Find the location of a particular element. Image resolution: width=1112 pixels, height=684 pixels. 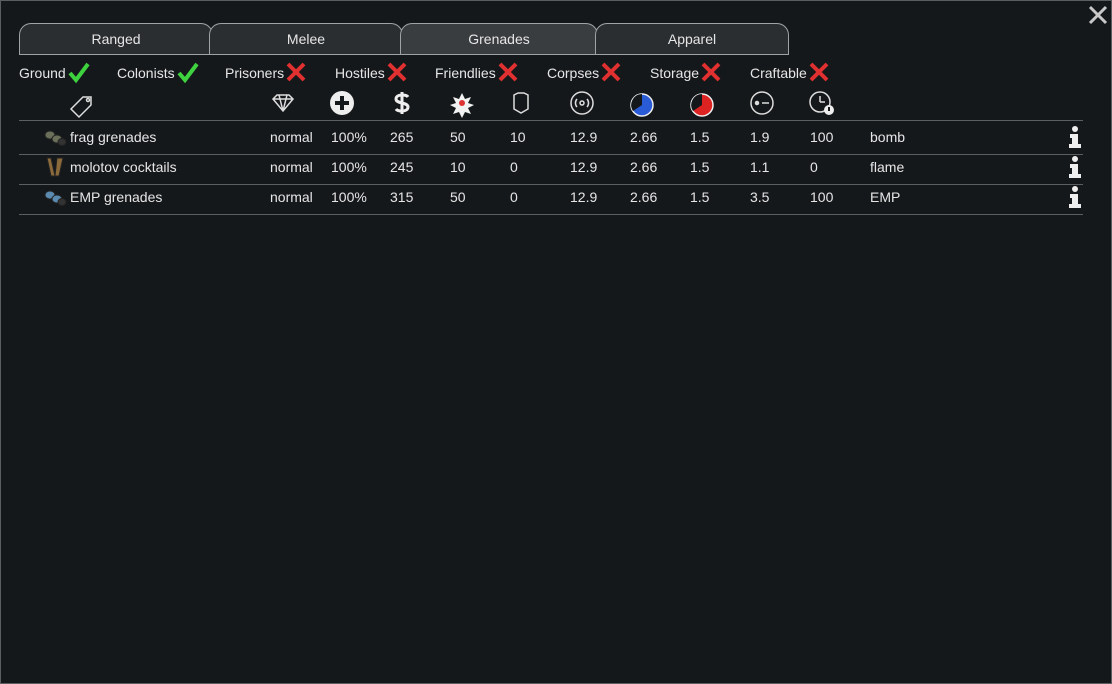

cell: flame is located at coordinates (887, 167).